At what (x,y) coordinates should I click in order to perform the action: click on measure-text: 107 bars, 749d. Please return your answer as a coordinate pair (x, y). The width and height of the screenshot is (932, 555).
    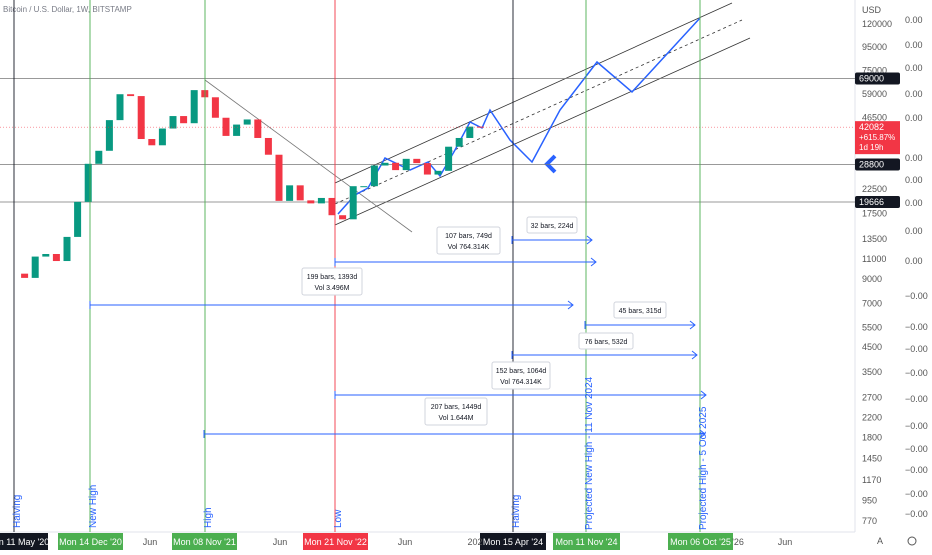
    Looking at the image, I should click on (468, 236).